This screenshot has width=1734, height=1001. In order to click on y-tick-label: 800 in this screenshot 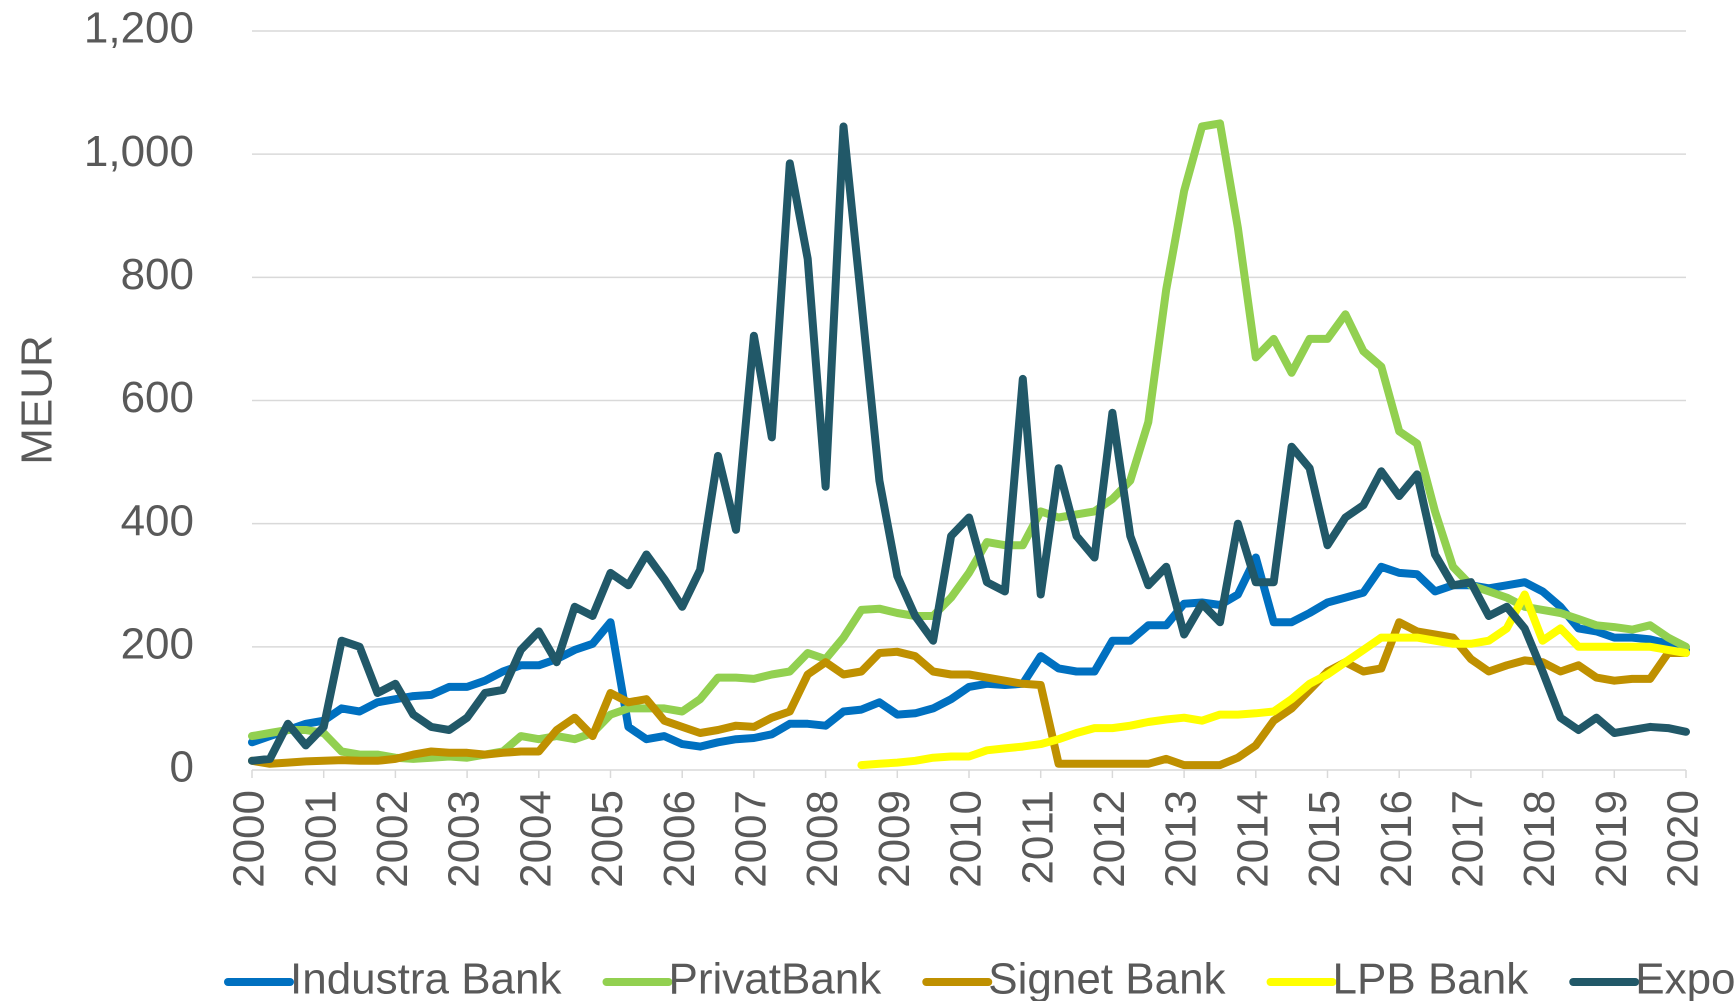, I will do `click(157, 274)`.